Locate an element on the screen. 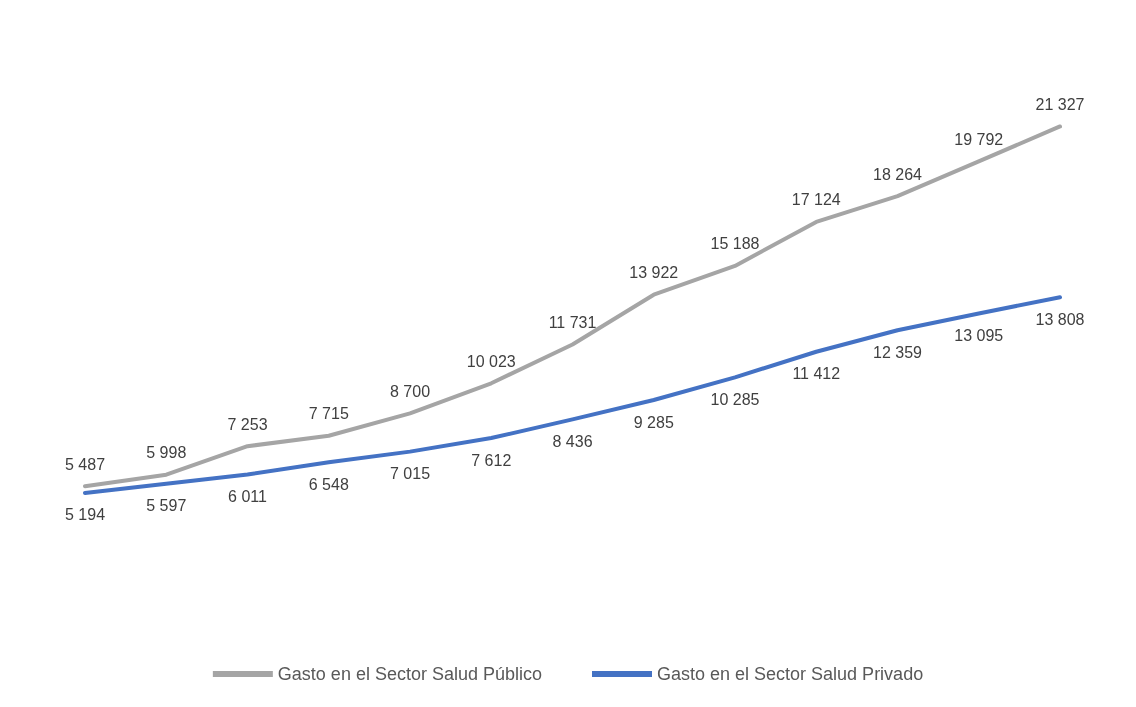 The width and height of the screenshot is (1136, 707). data-label: 15 188 is located at coordinates (735, 244).